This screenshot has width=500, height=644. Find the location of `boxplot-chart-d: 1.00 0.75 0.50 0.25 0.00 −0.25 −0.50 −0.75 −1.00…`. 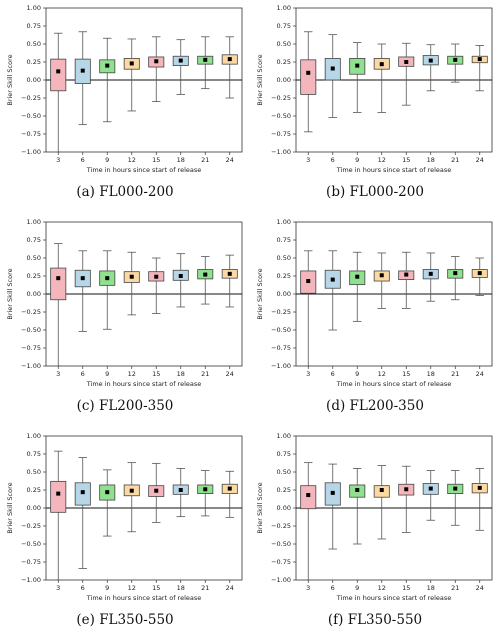

boxplot-chart-d: 1.00 0.75 0.50 0.25 0.00 −0.25 −0.50 −0.75 −1.00… is located at coordinates (374, 303).